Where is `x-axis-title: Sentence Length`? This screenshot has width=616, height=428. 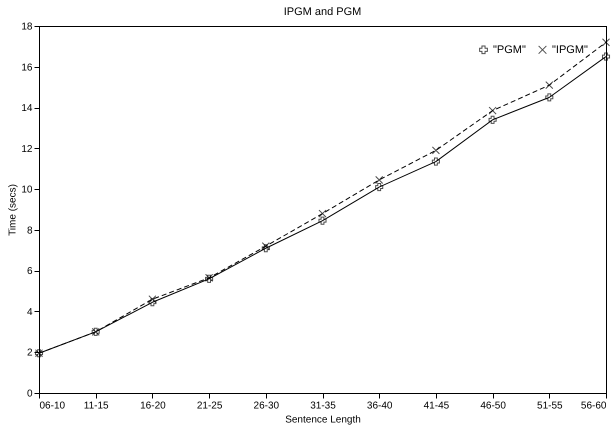 x-axis-title: Sentence Length is located at coordinates (323, 420).